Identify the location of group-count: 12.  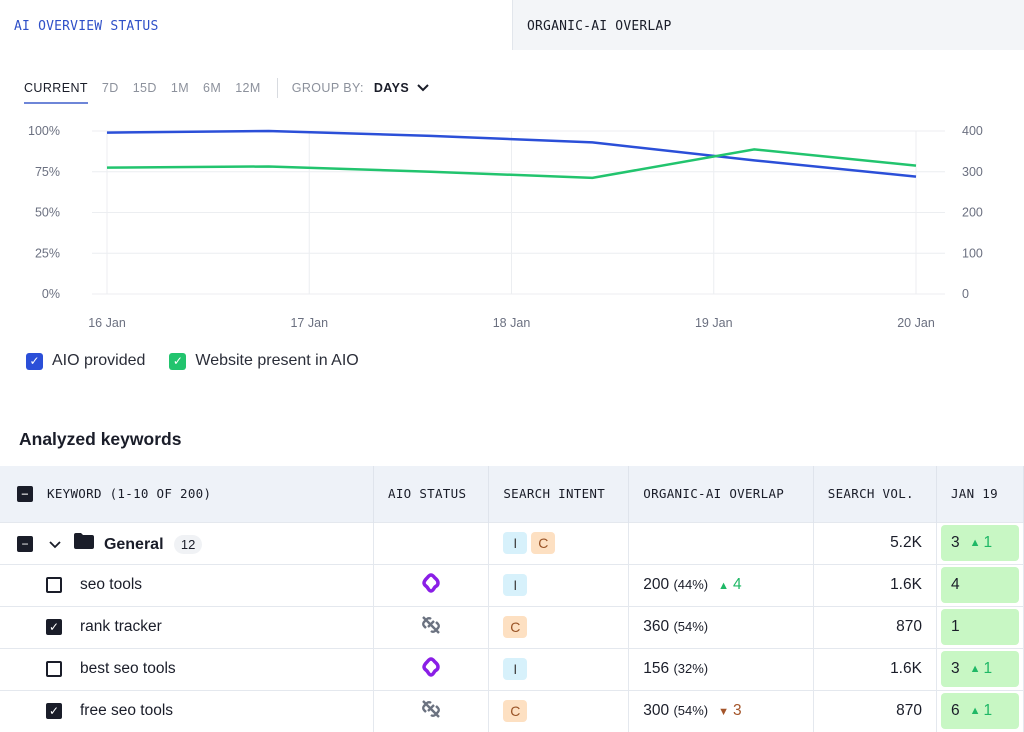
(188, 544).